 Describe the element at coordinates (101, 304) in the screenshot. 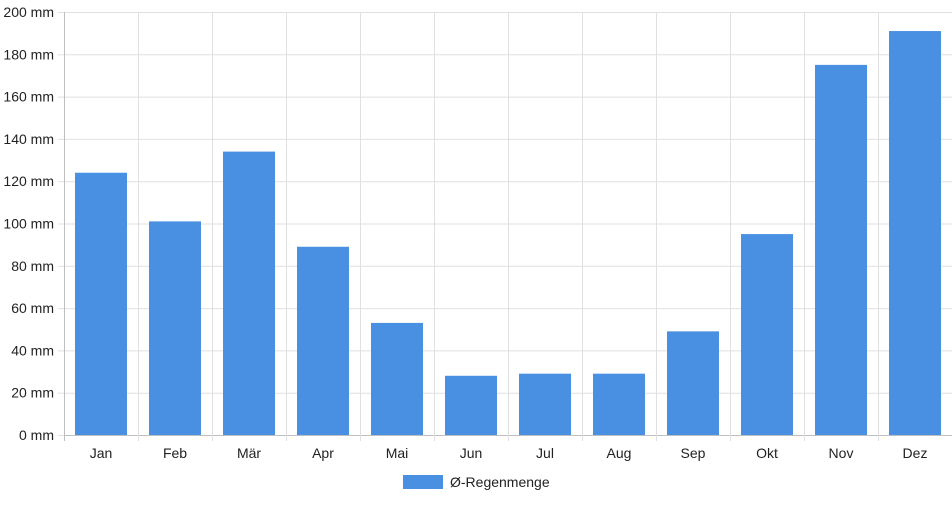

I see `bar-jan` at that location.